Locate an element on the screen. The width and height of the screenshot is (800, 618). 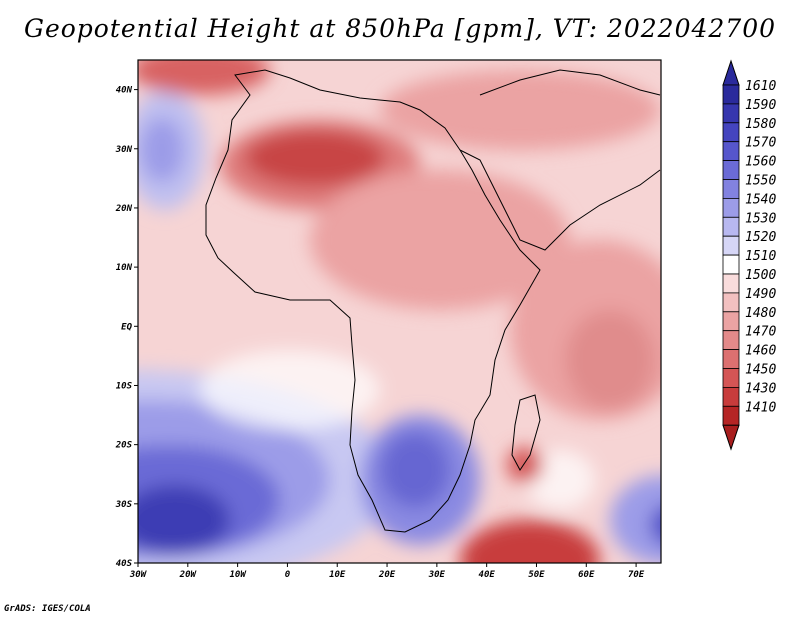
lon-tick-label: 20W is located at coordinates (188, 575).